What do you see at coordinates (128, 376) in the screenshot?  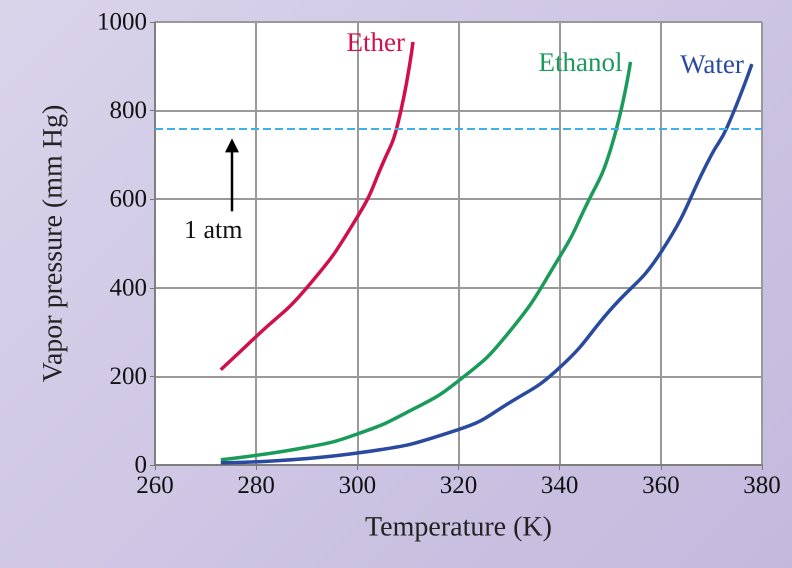 I see `y-tick-label: 200` at bounding box center [128, 376].